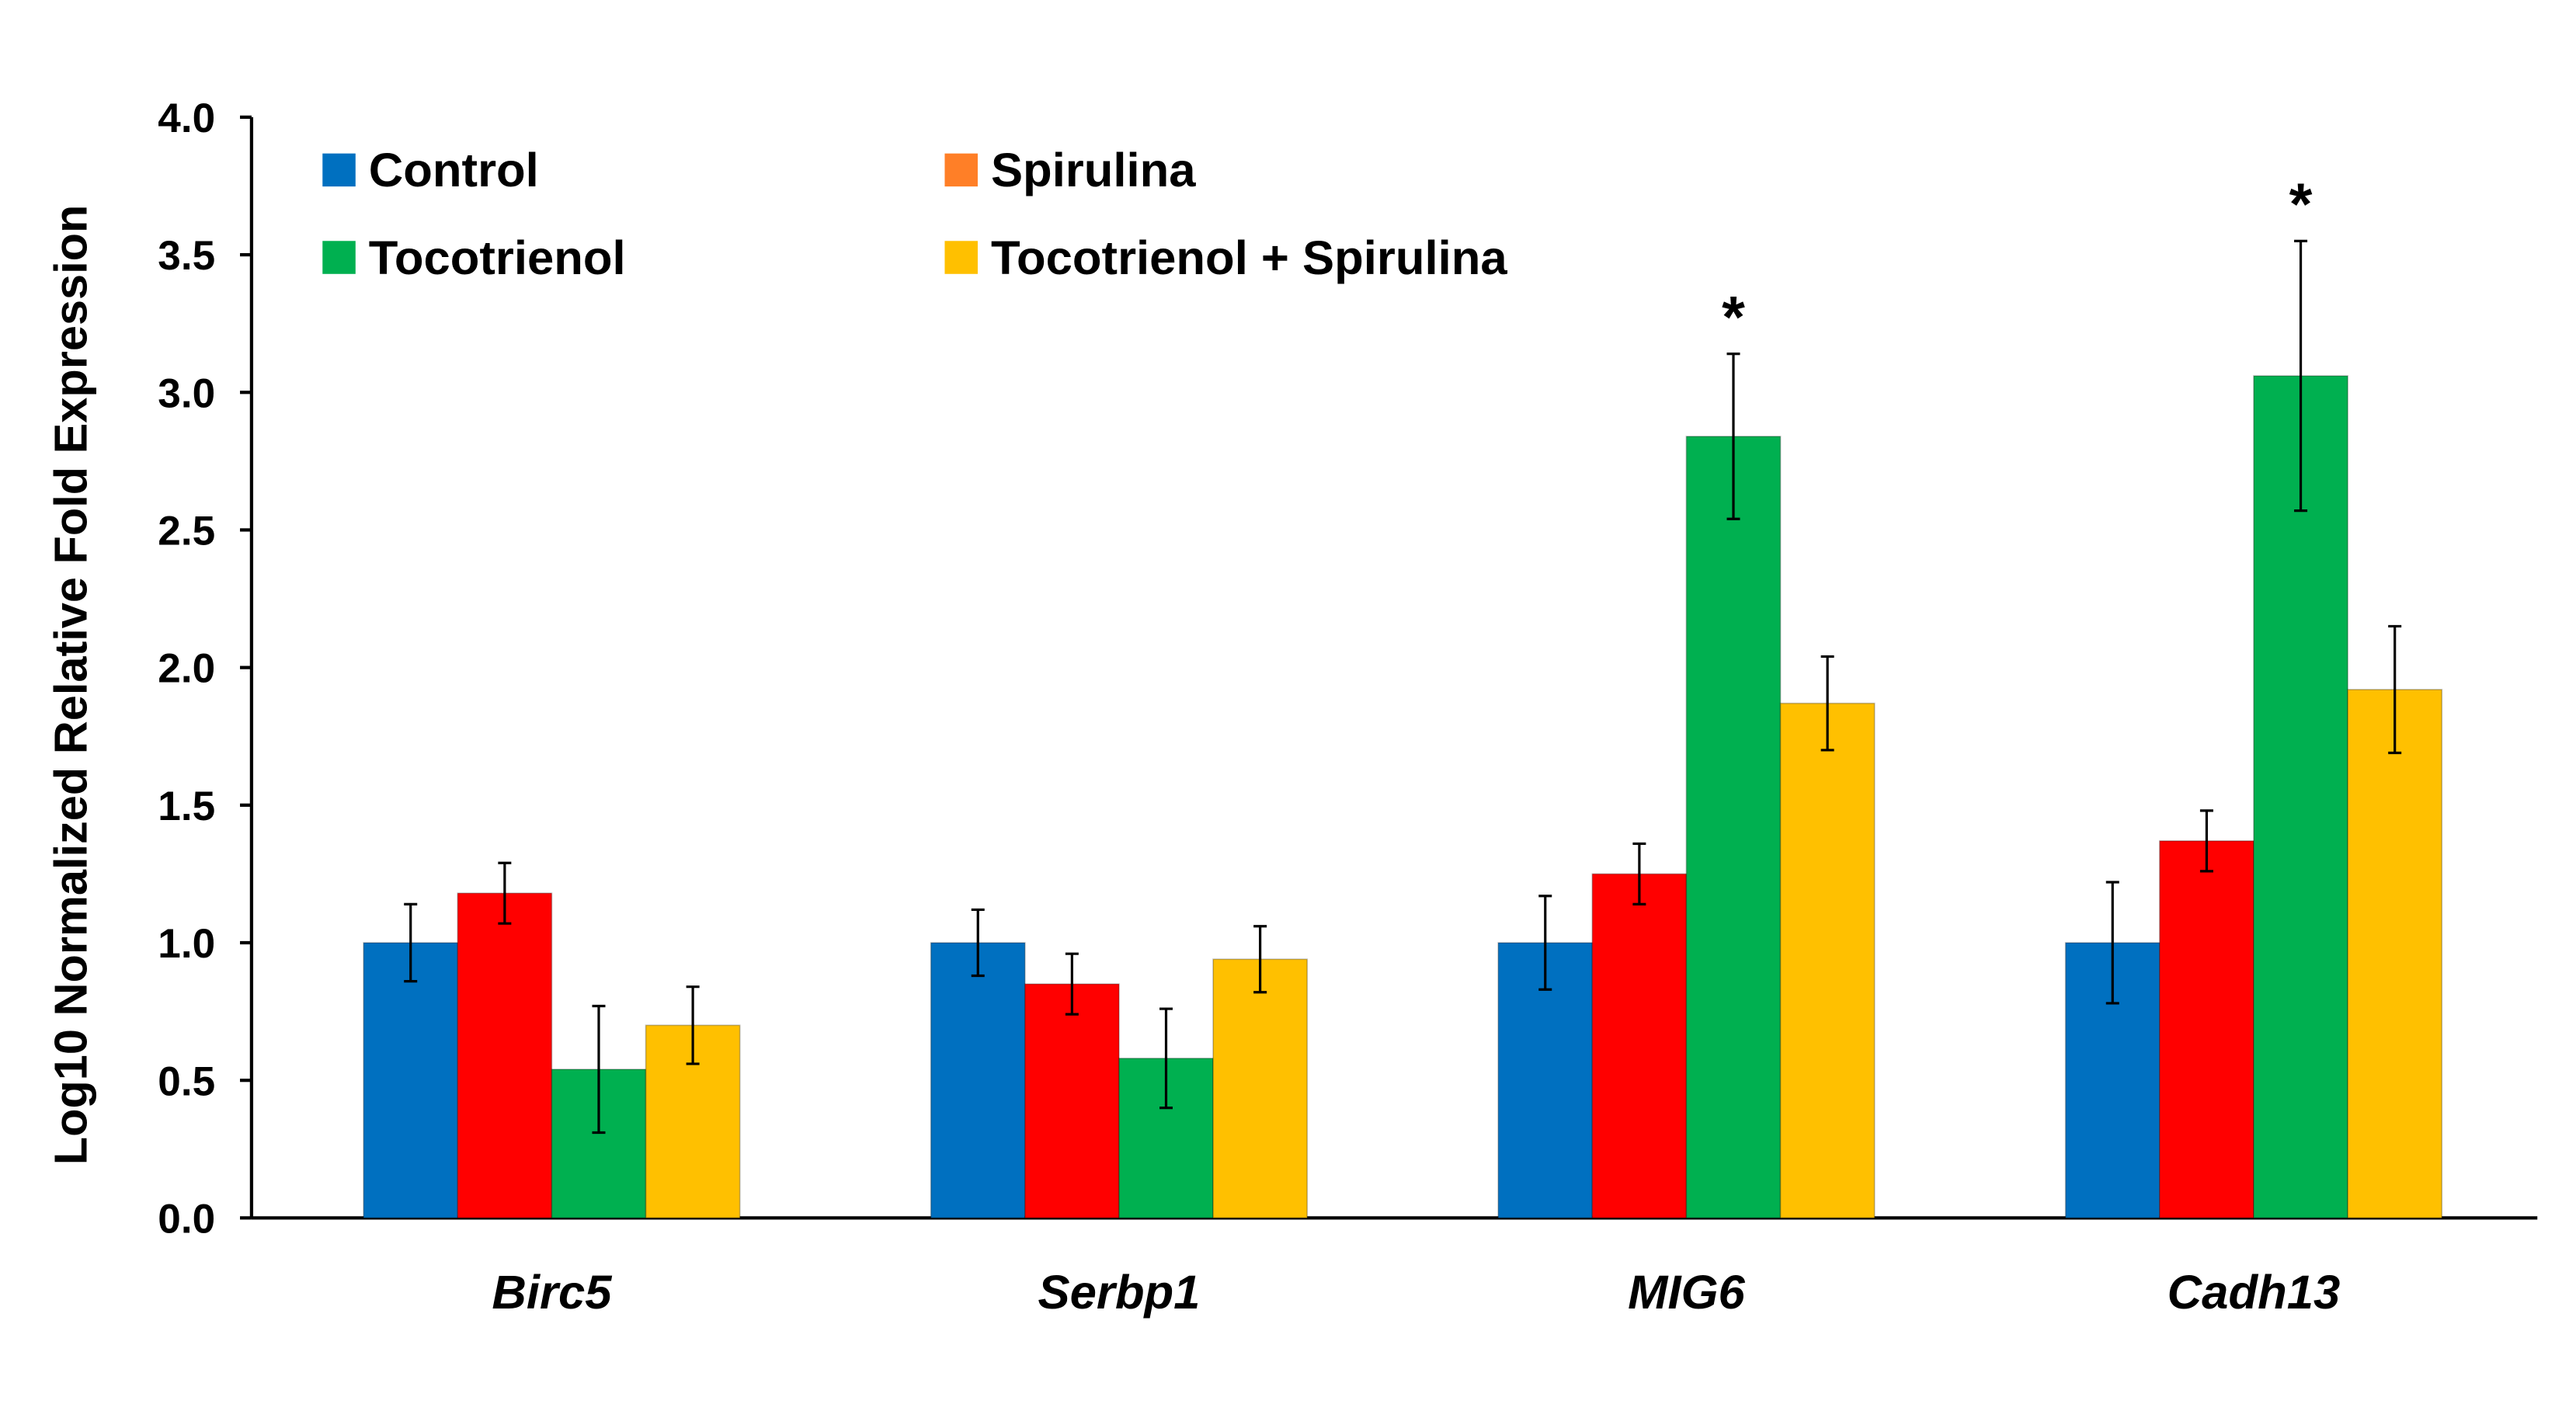  I want to click on bar-control-birc5, so click(411, 1080).